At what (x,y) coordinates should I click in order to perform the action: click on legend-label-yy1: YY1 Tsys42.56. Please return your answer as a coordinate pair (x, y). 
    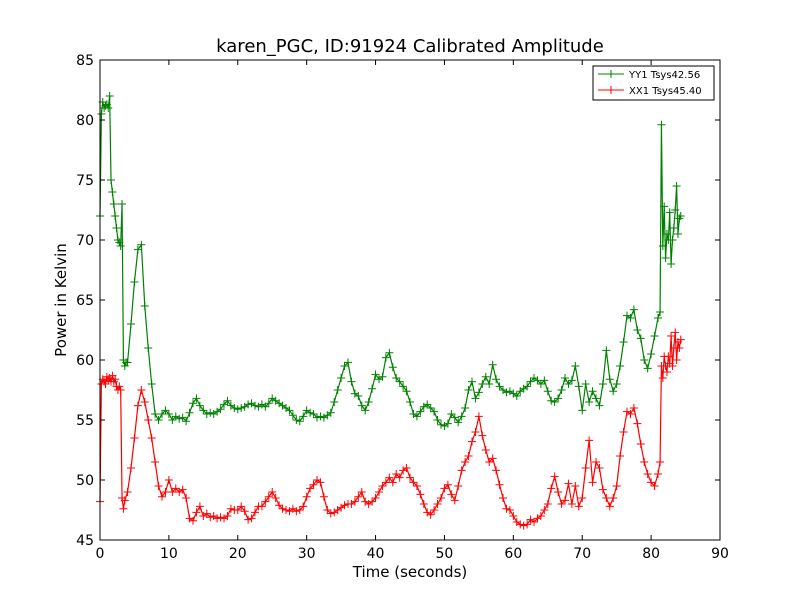
    Looking at the image, I should click on (664, 75).